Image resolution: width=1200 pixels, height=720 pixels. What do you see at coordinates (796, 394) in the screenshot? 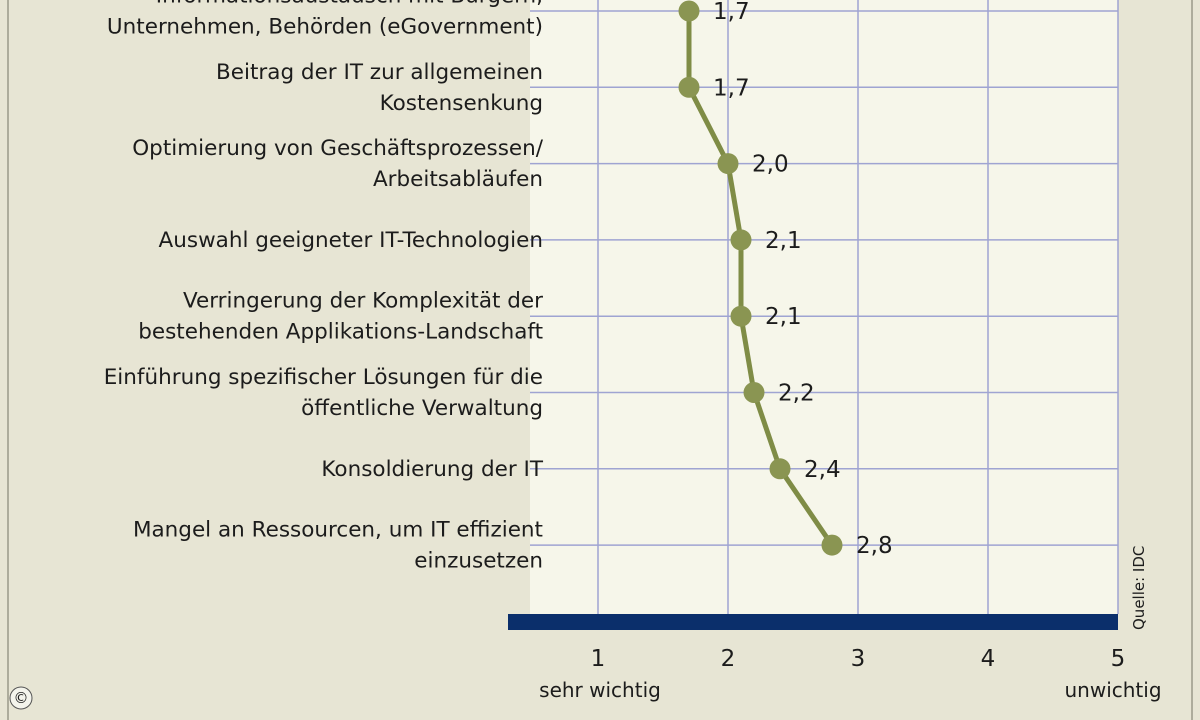
I see `data-value-label: 2,2` at bounding box center [796, 394].